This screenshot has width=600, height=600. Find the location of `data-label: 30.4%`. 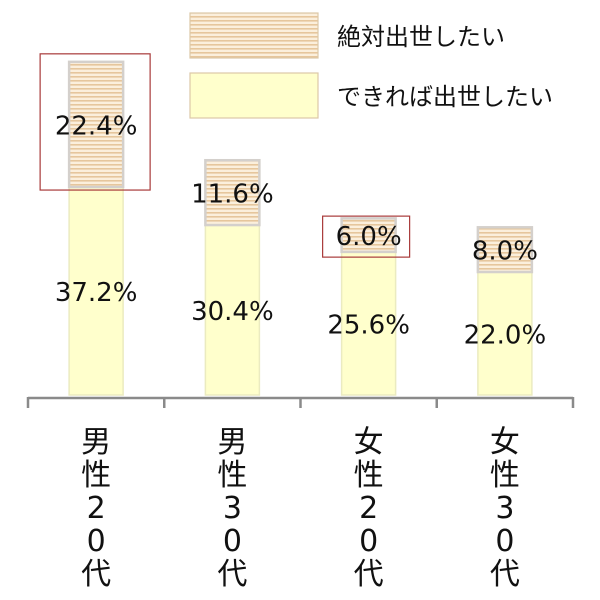

data-label: 30.4% is located at coordinates (232, 312).